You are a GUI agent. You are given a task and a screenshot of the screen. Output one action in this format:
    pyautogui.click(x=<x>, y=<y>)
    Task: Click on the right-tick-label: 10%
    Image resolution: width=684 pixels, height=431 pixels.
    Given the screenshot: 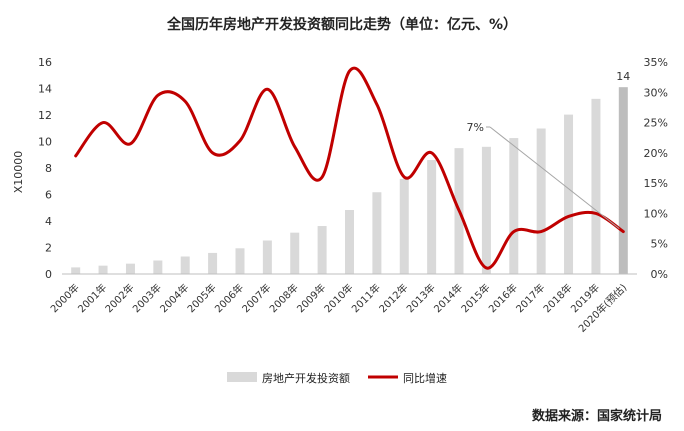 What is the action you would take?
    pyautogui.click(x=656, y=213)
    